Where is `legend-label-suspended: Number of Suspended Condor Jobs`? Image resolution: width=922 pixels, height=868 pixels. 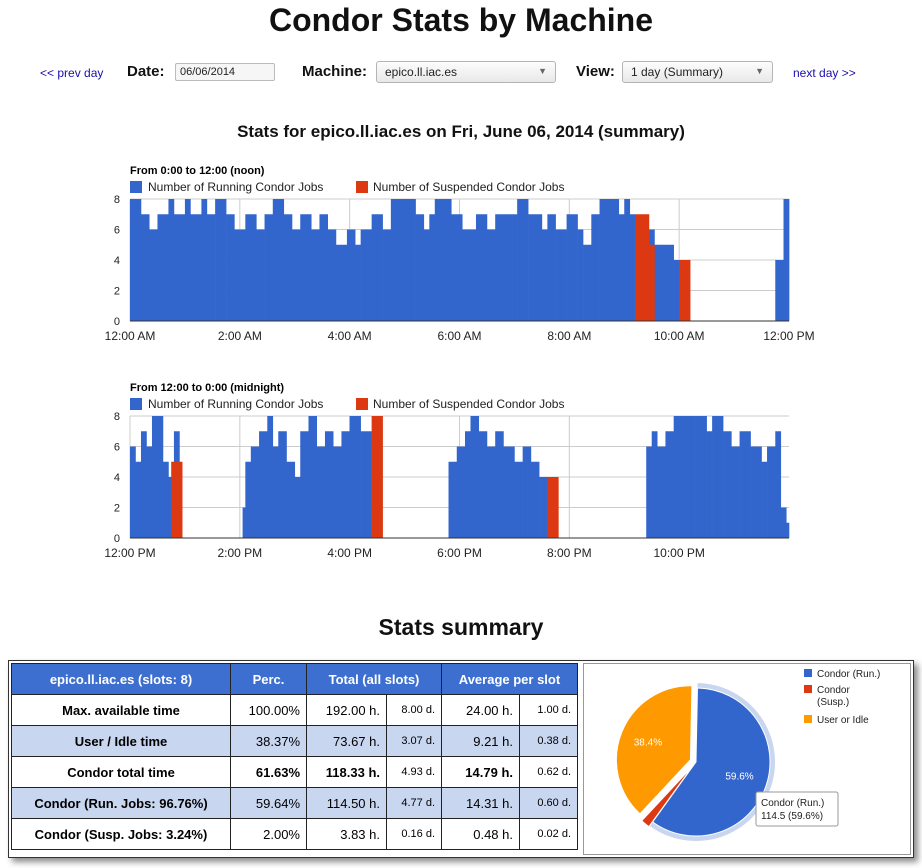 legend-label-suspended: Number of Suspended Condor Jobs is located at coordinates (468, 404).